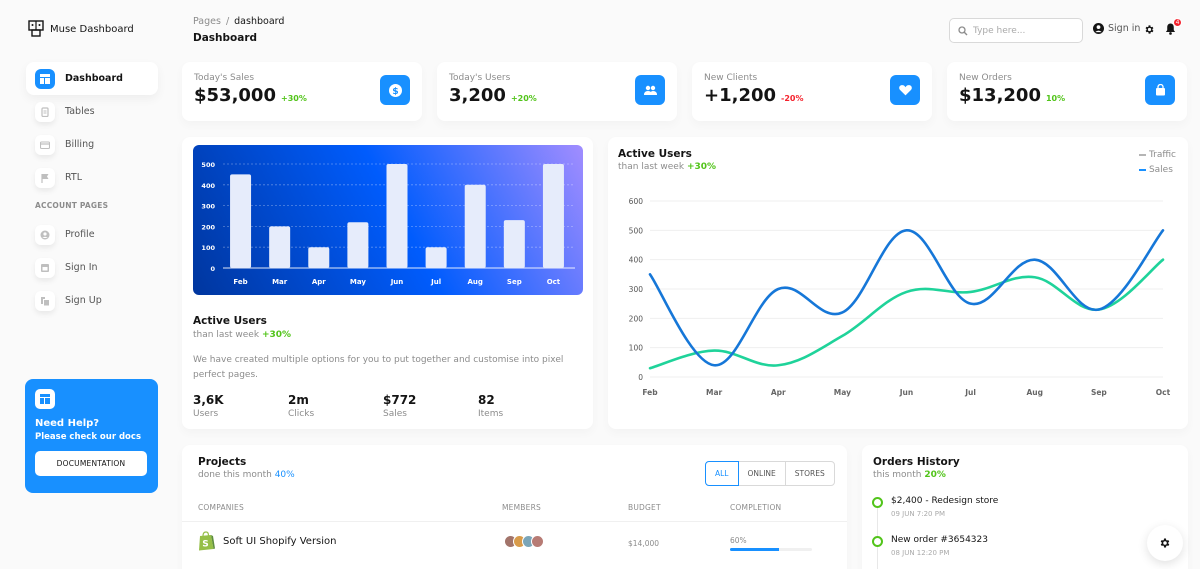 This screenshot has width=1200, height=569. Describe the element at coordinates (45, 234) in the screenshot. I see `profile-icon` at that location.